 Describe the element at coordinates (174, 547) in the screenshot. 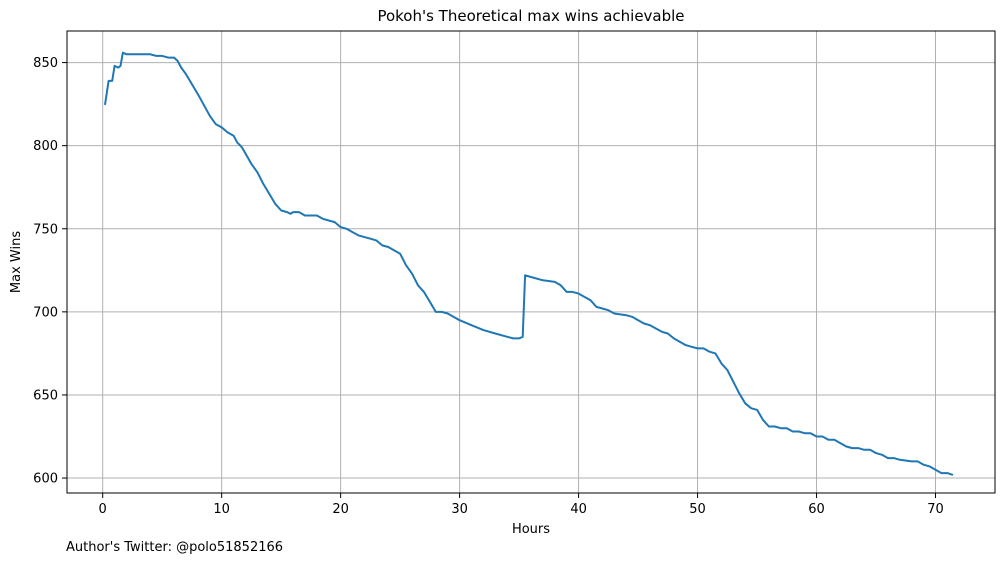

I see `author-credit: Author's Twitter: @polo51852166` at that location.